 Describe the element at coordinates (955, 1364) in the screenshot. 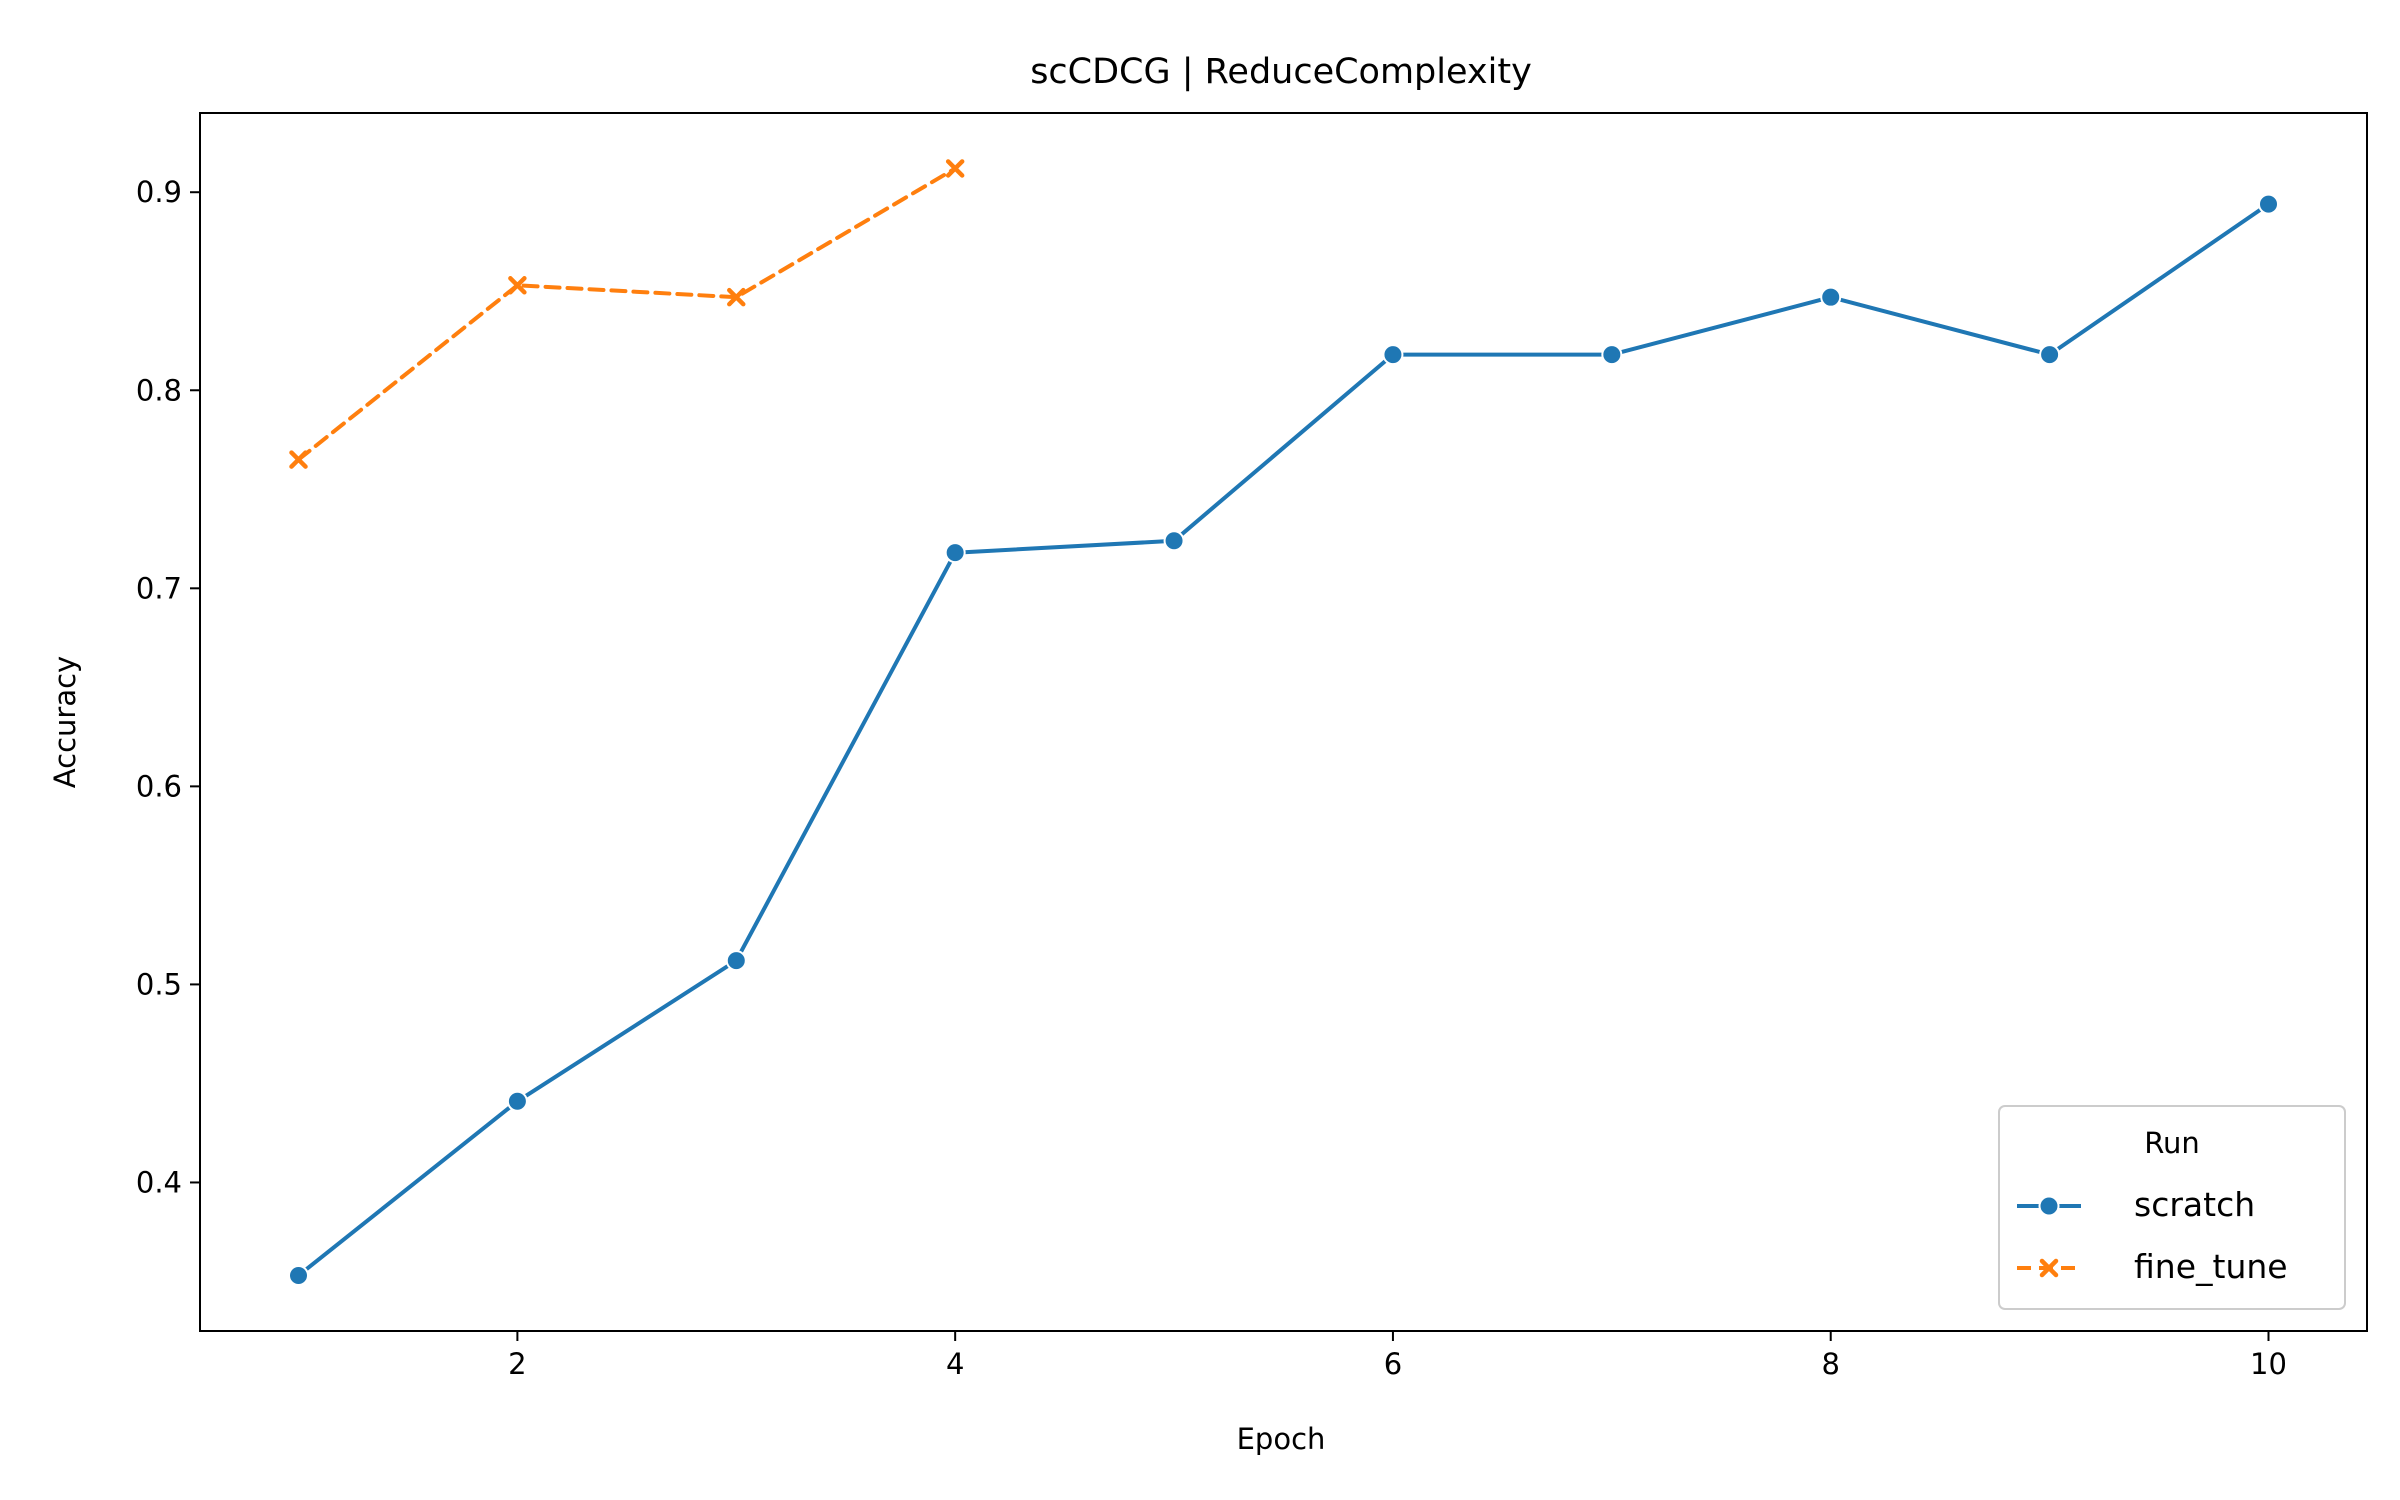

I see `x-tick-label: 4` at that location.